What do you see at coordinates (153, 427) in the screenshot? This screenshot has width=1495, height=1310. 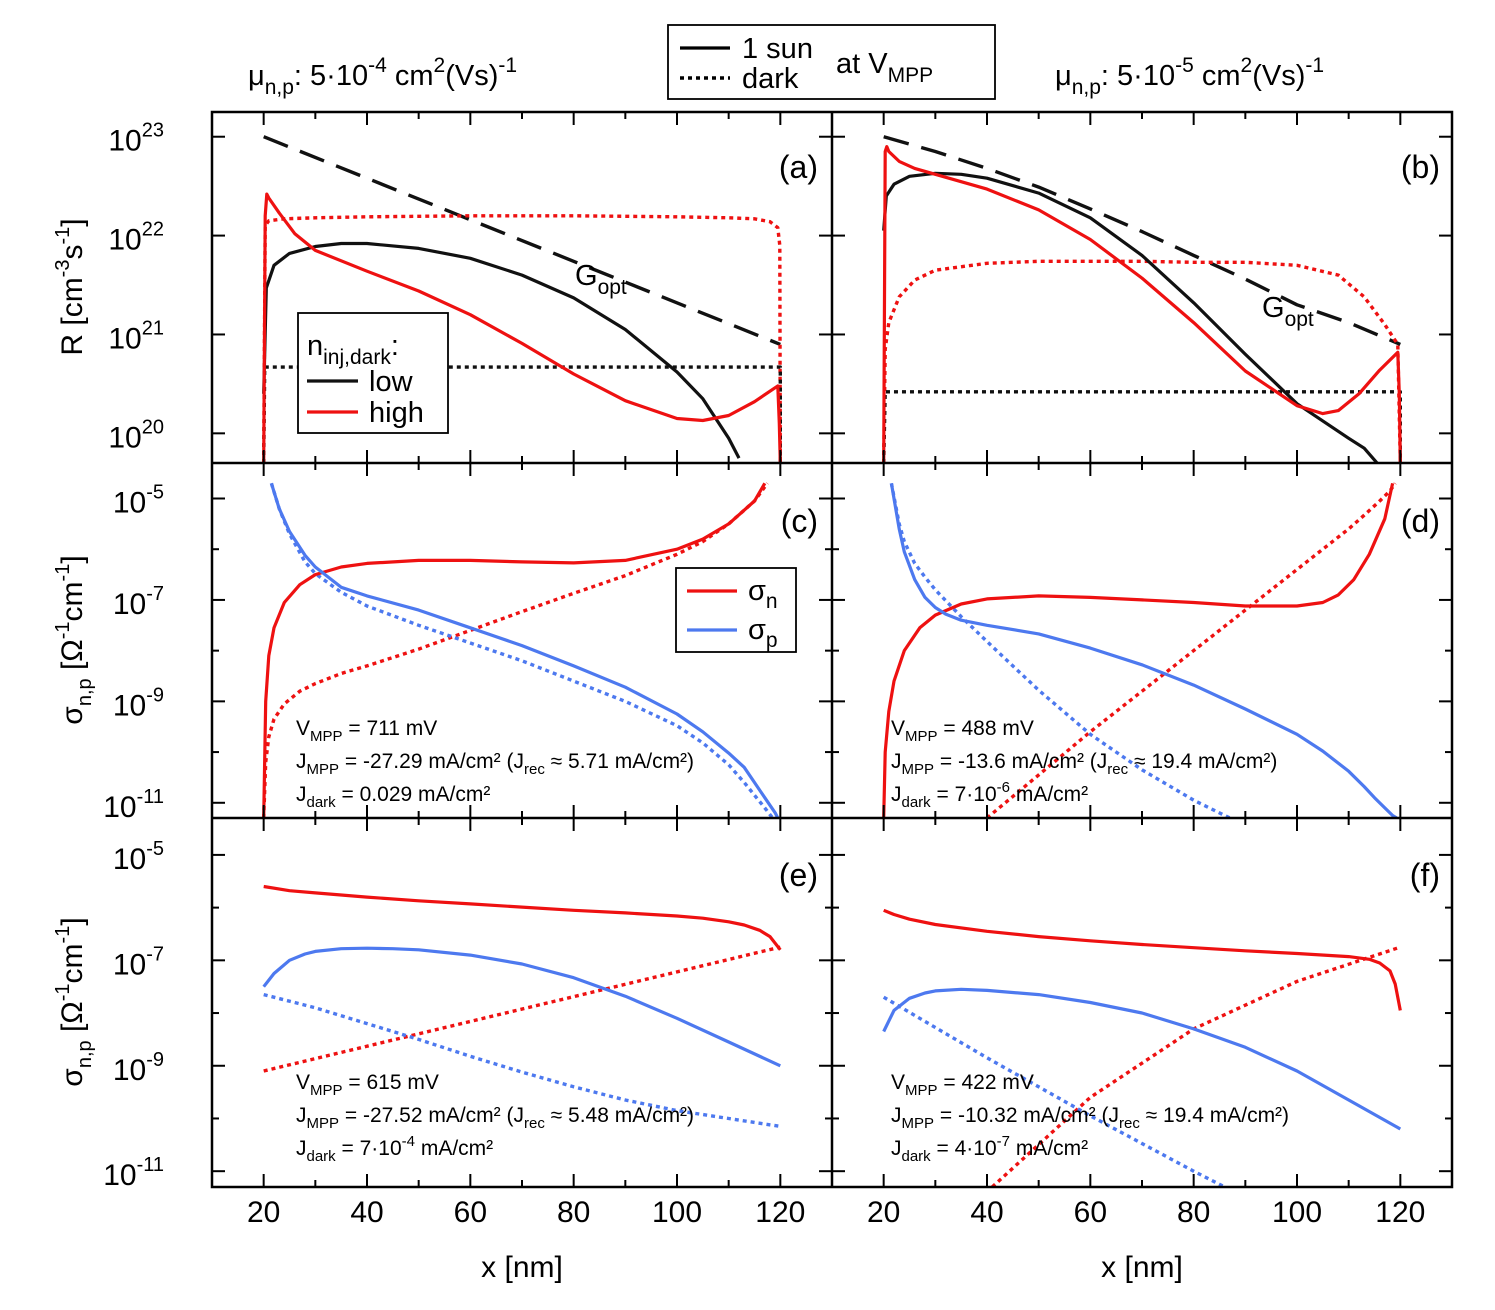 I see `y-tick-exponent: 20` at bounding box center [153, 427].